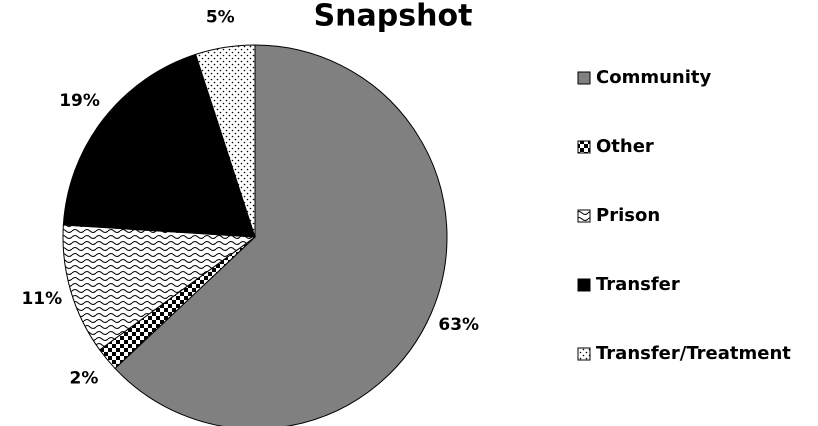 Image resolution: width=818 pixels, height=426 pixels. I want to click on legend-label: Other, so click(625, 146).